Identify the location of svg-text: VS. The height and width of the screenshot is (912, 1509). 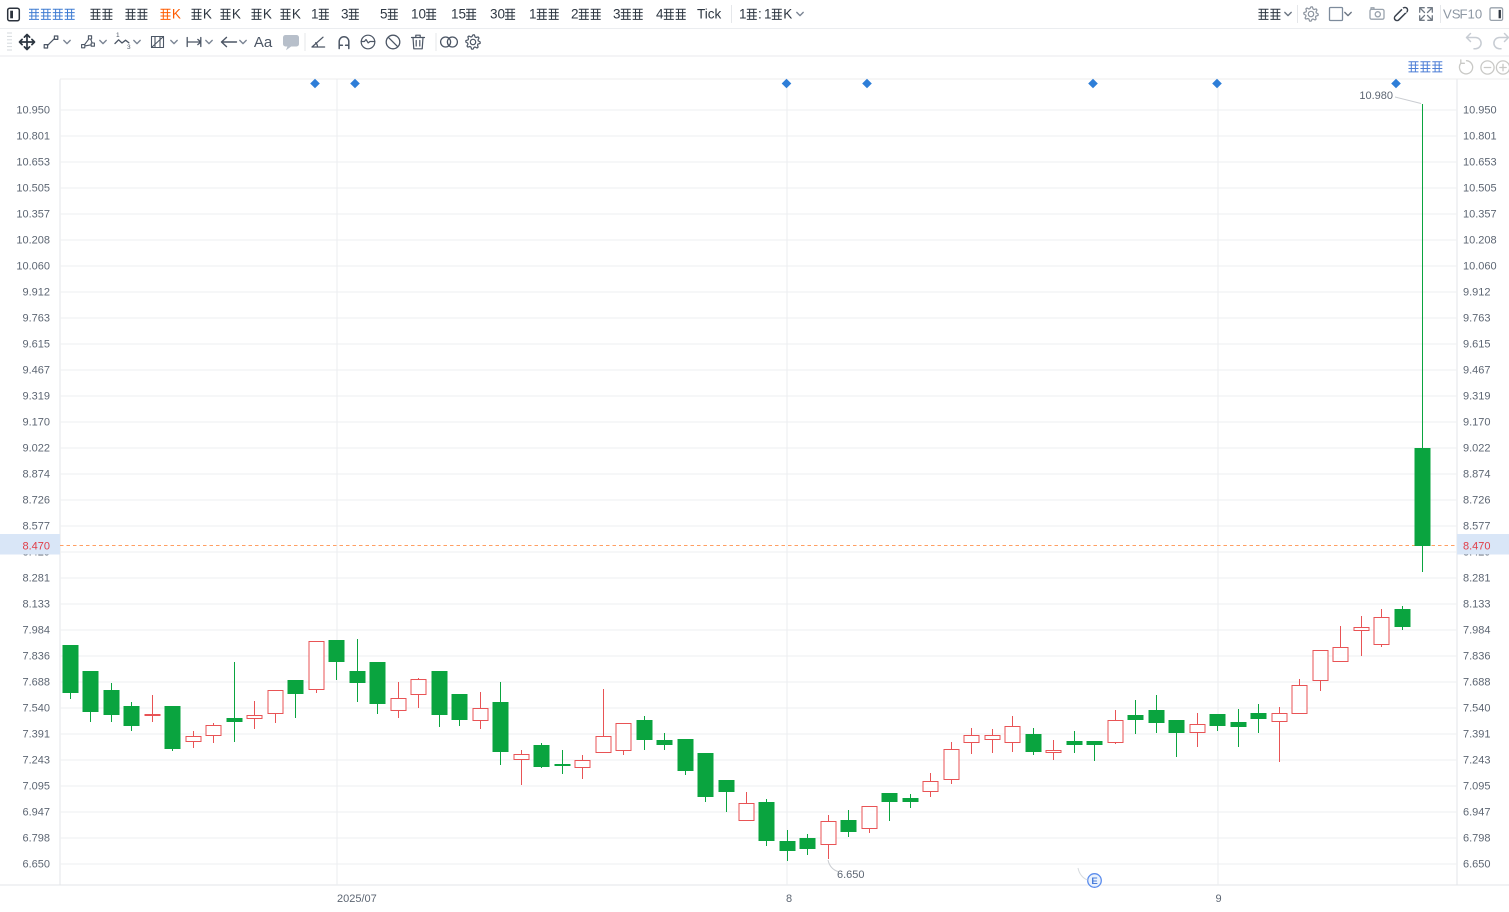
(1452, 14).